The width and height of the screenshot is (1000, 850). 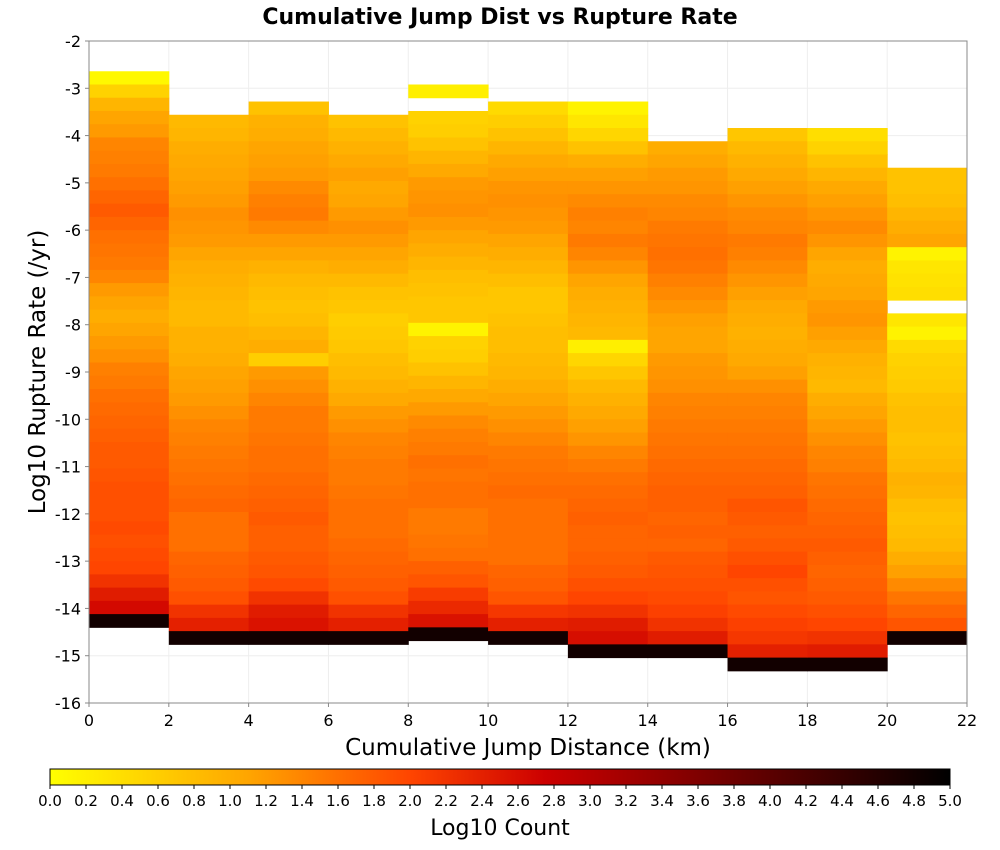 What do you see at coordinates (122, 801) in the screenshot?
I see `colorbar-tick-label: 0.4` at bounding box center [122, 801].